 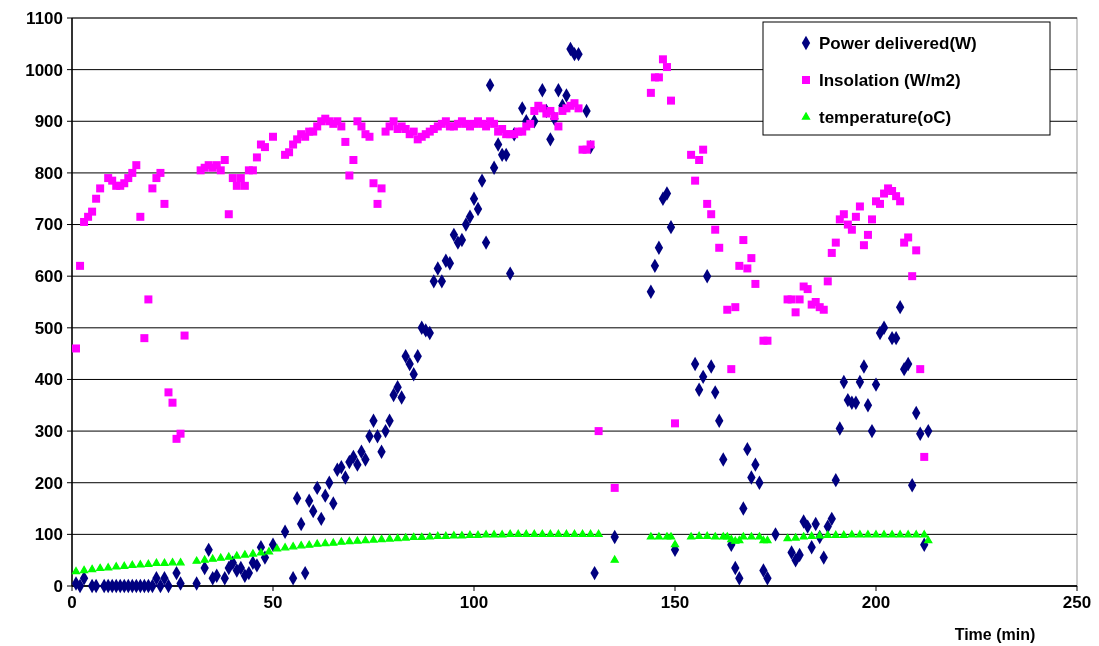 What do you see at coordinates (273, 602) in the screenshot?
I see `x-tick-label: 50` at bounding box center [273, 602].